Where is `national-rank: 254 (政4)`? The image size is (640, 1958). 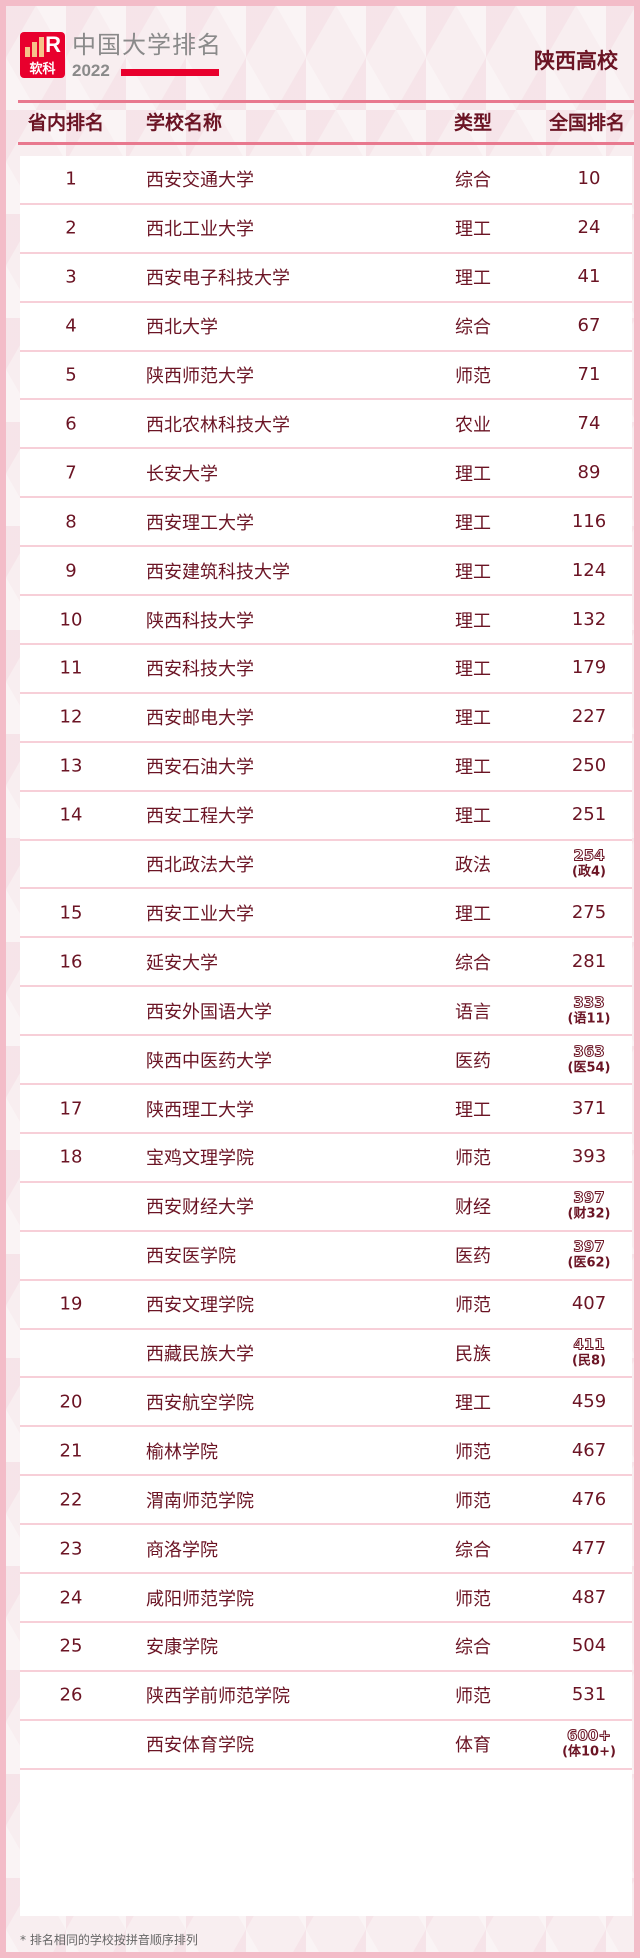
national-rank: 254 (政4) is located at coordinates (589, 864).